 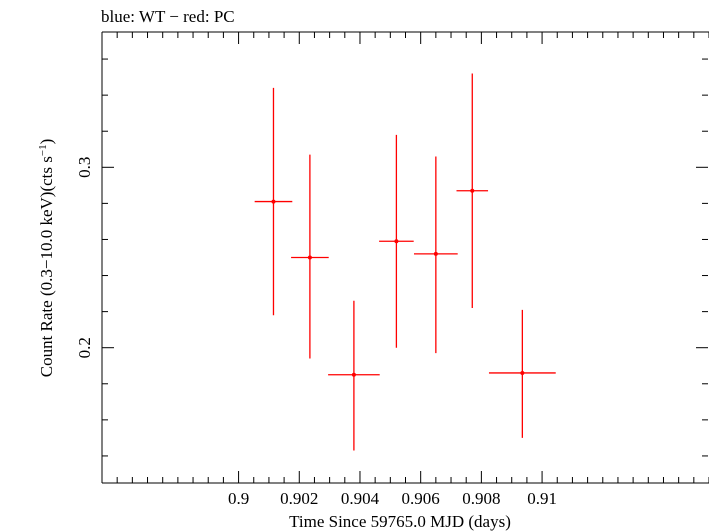 I want to click on y-axis-label-main: Count Rate (0.3−10.0 keV)(cts s, so click(x=46, y=266).